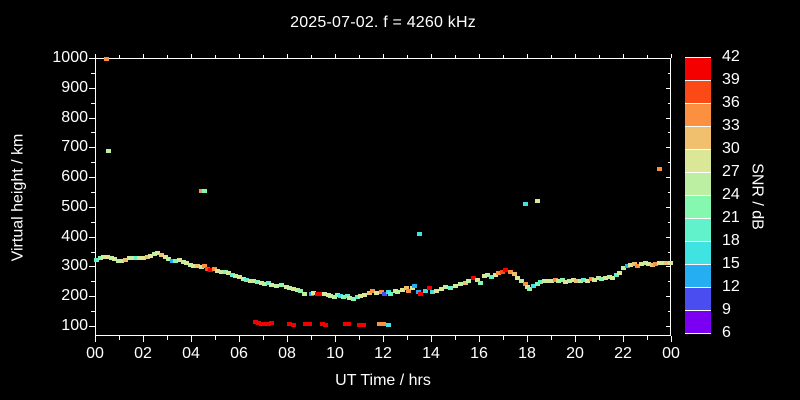 Image resolution: width=800 pixels, height=400 pixels. Describe the element at coordinates (527, 353) in the screenshot. I see `x-tick-label: 18` at that location.